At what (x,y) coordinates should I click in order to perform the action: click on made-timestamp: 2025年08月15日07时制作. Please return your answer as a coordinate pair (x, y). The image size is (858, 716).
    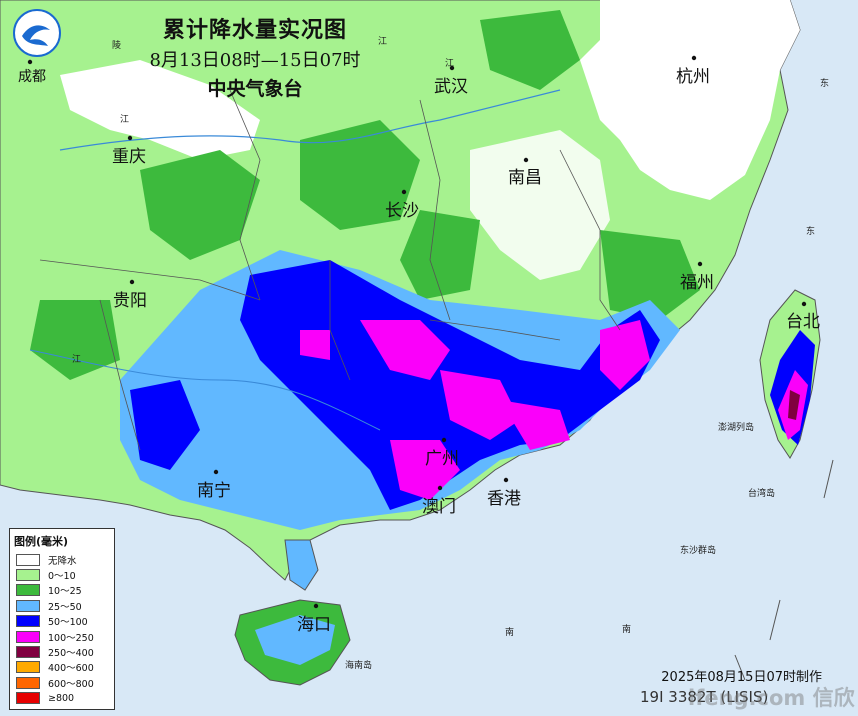
    Looking at the image, I should click on (741, 677).